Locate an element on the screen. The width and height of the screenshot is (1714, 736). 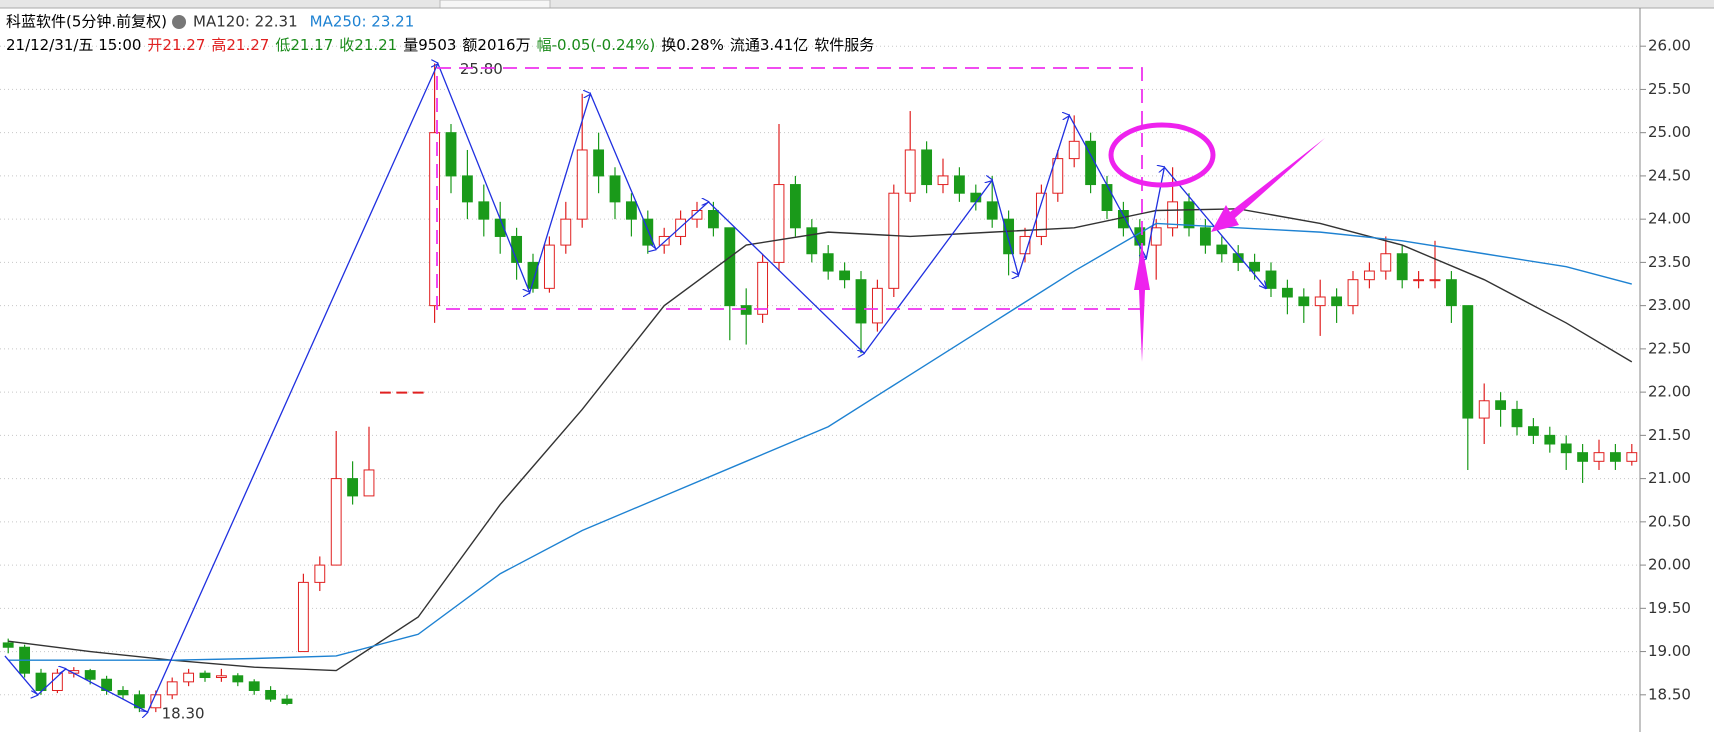
ma-legend: MA250: 23.21 is located at coordinates (362, 22).